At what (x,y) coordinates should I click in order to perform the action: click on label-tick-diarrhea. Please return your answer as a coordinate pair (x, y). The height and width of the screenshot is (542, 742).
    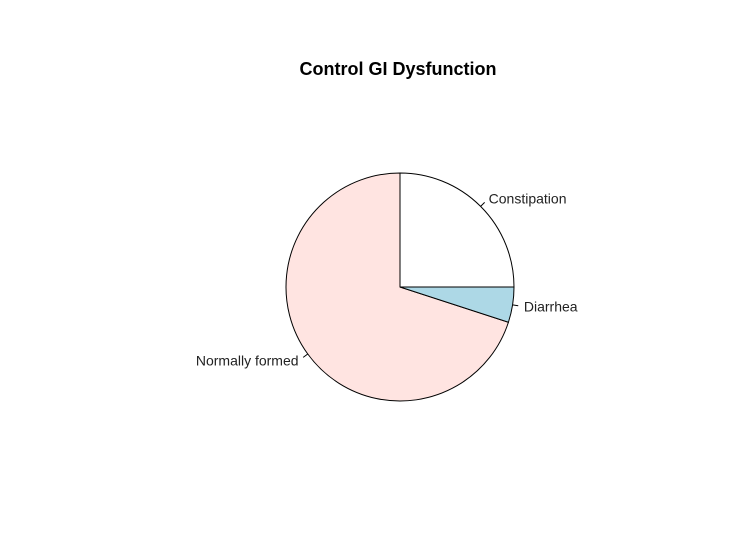
    Looking at the image, I should click on (515, 305).